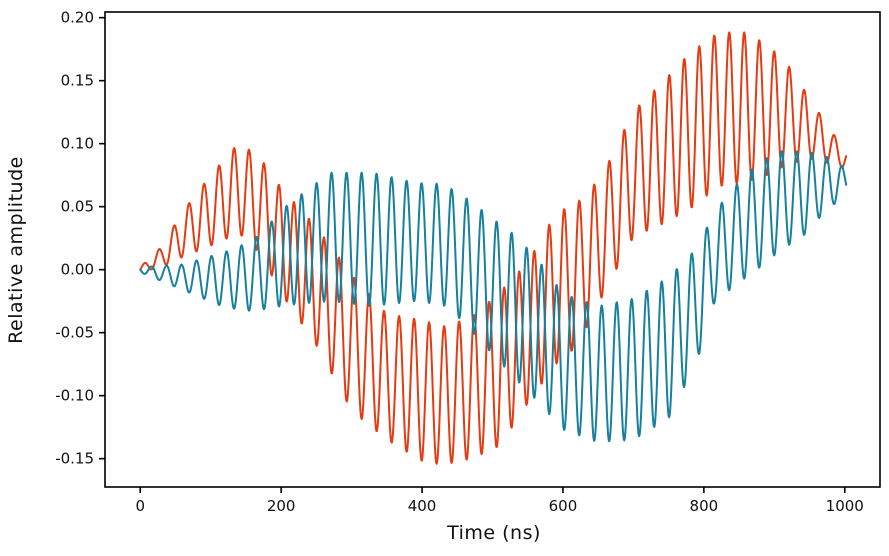  What do you see at coordinates (16, 250) in the screenshot?
I see `y-axis-label: Relative amplitude` at bounding box center [16, 250].